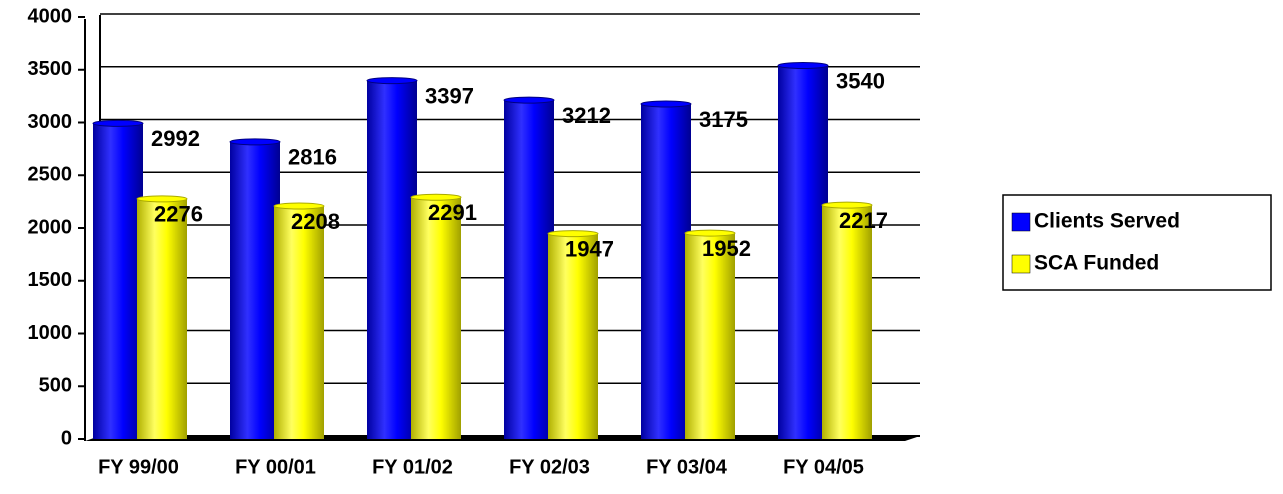 The width and height of the screenshot is (1283, 494). Describe the element at coordinates (312, 157) in the screenshot. I see `data-label: 2816` at that location.